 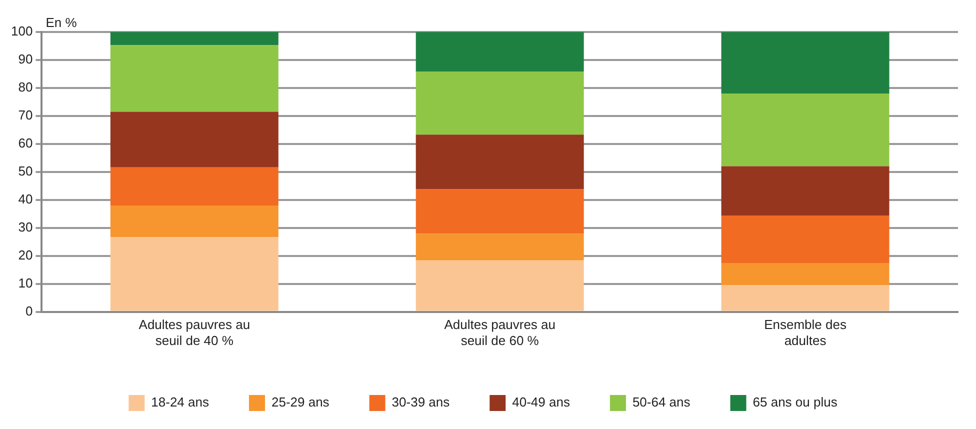 What do you see at coordinates (25, 87) in the screenshot?
I see `y-tick-label: 80` at bounding box center [25, 87].